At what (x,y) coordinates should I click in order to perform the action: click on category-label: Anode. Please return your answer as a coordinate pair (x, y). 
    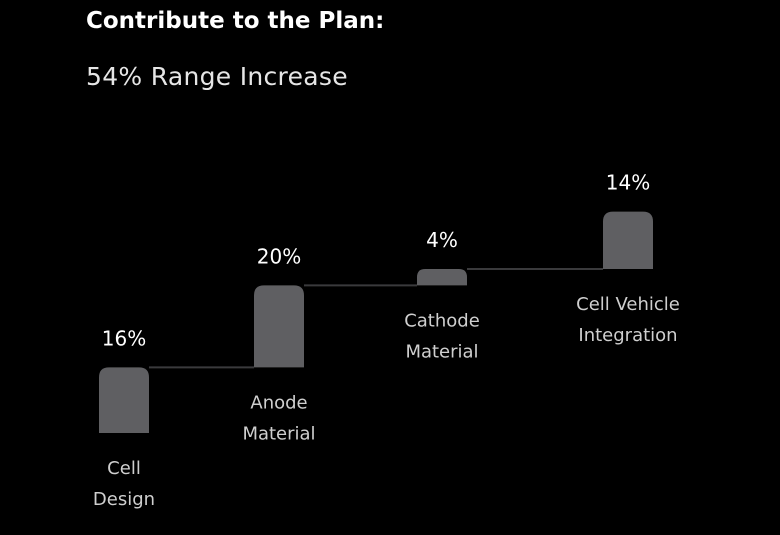
    Looking at the image, I should click on (278, 402).